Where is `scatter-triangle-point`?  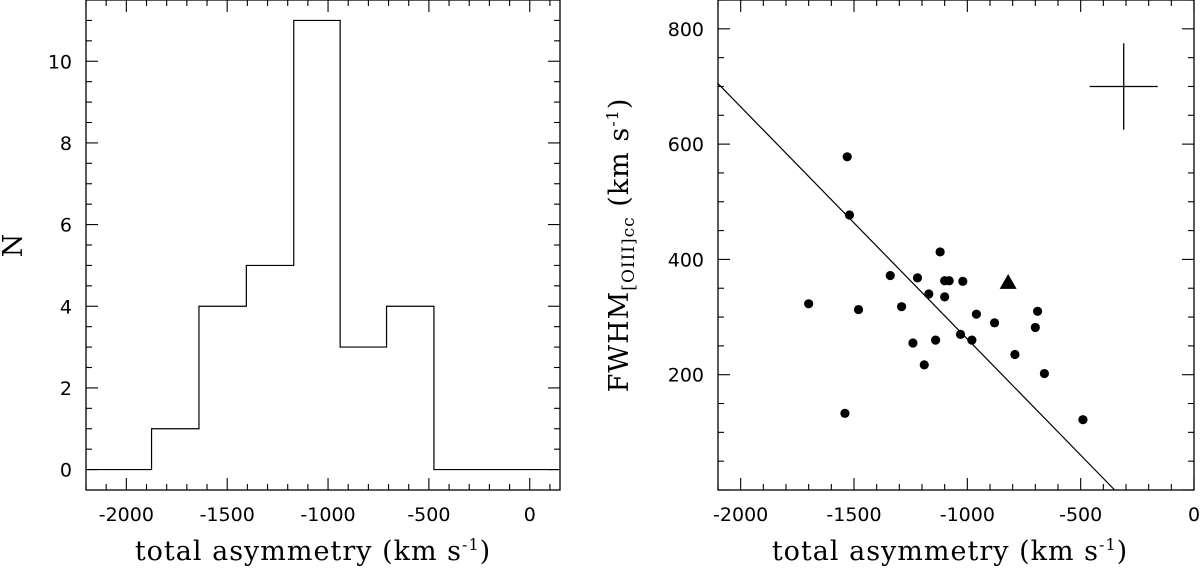
scatter-triangle-point is located at coordinates (1008, 281).